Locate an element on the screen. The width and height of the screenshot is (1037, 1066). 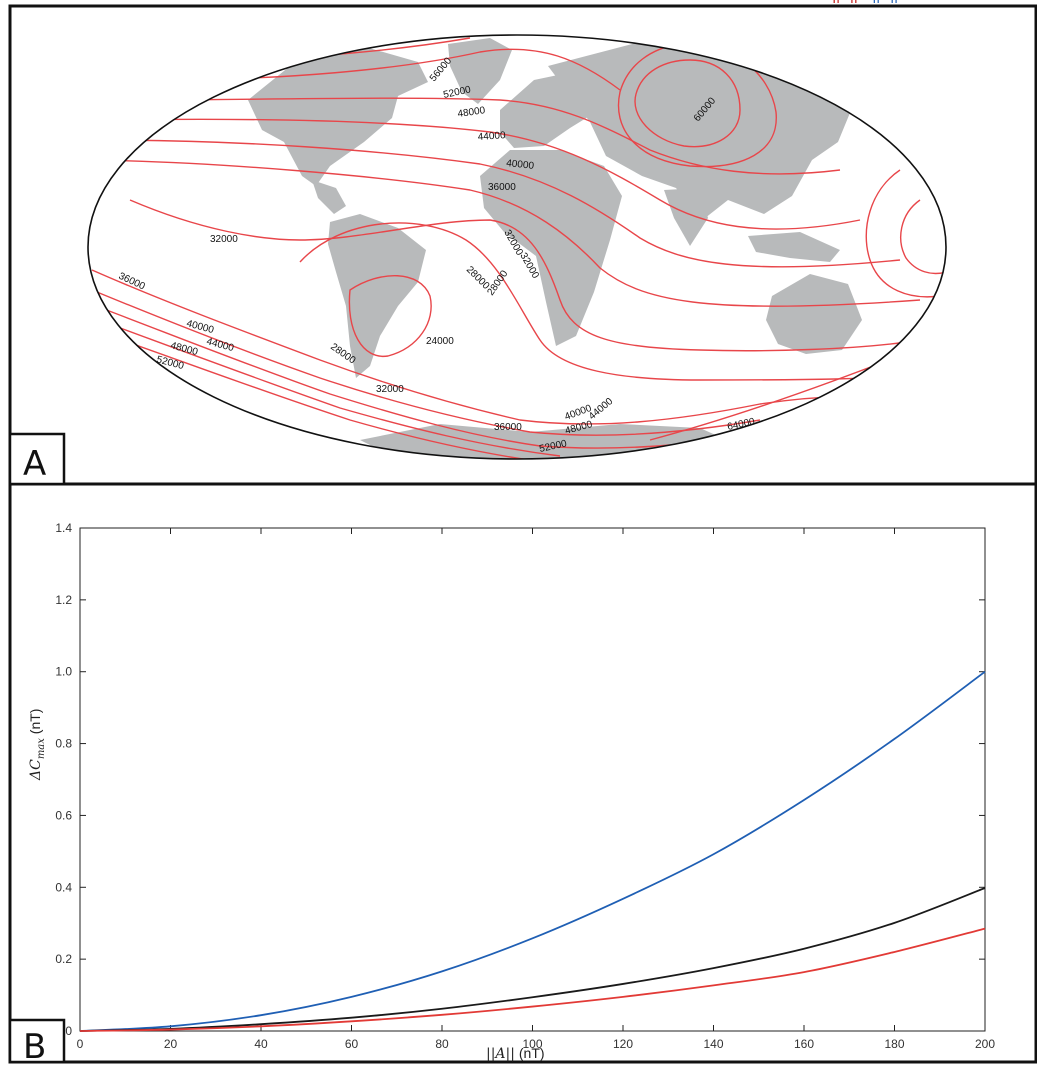
x-tick-label: 60 is located at coordinates (352, 1044).